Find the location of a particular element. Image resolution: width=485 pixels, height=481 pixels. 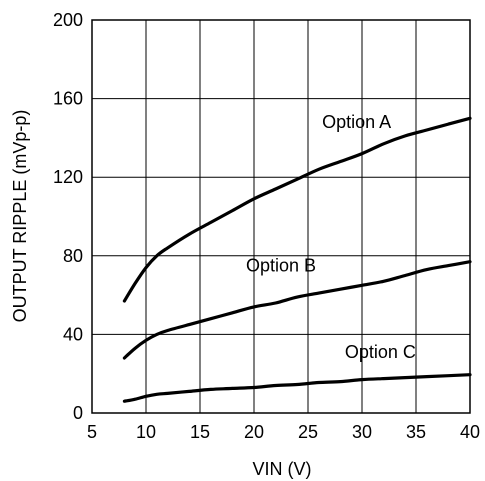

x-tick-label: 35 is located at coordinates (416, 432).